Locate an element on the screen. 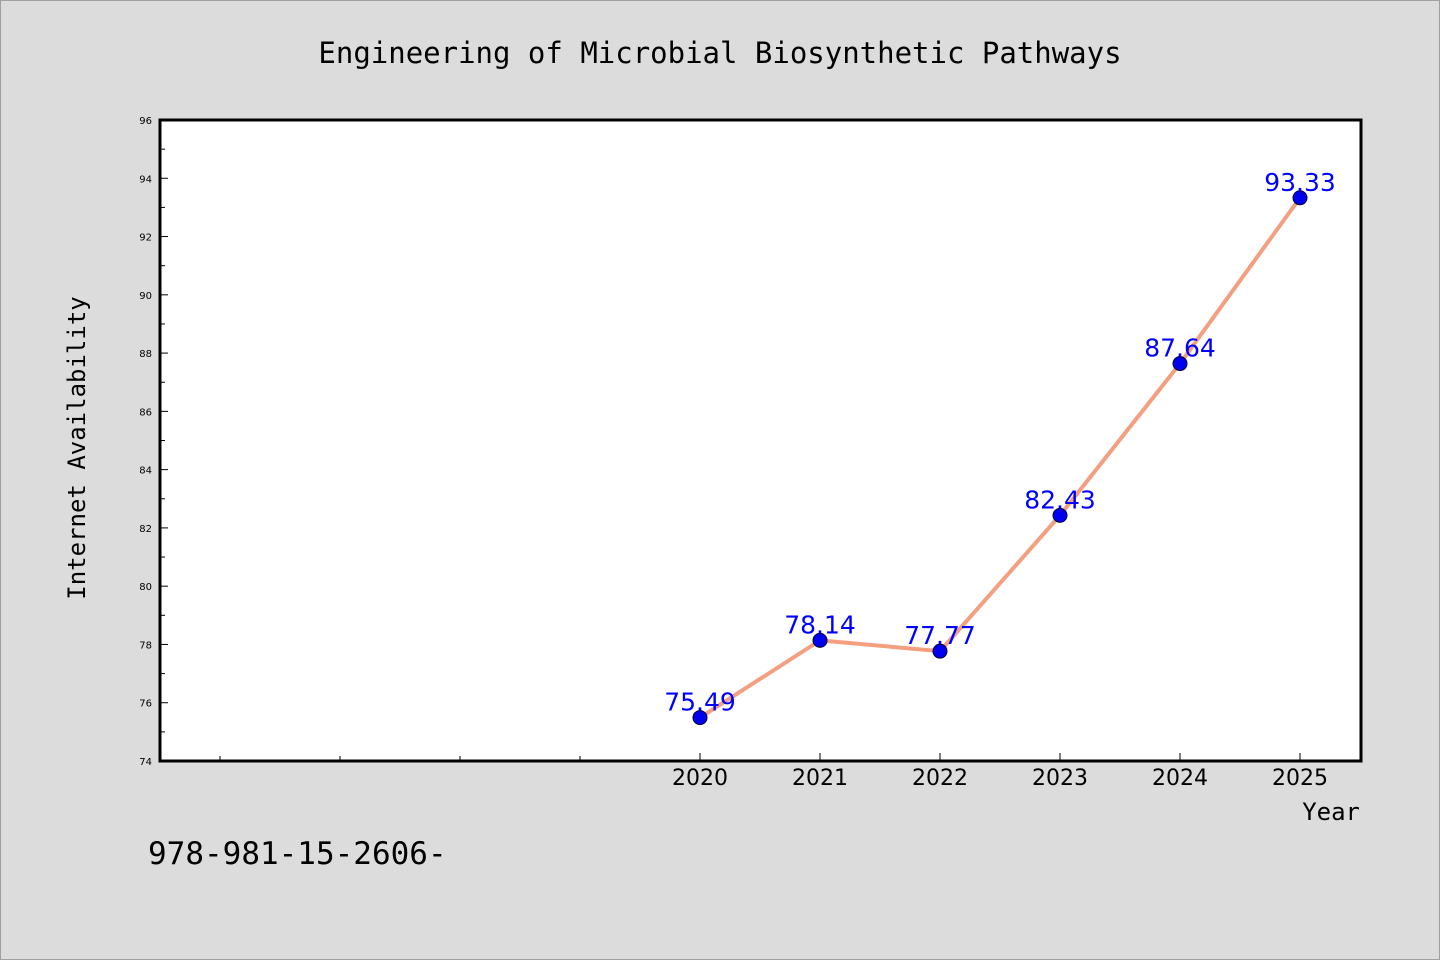  x-axis: 2020 2021 2022 2023 2024 2025 is located at coordinates (773, 772).